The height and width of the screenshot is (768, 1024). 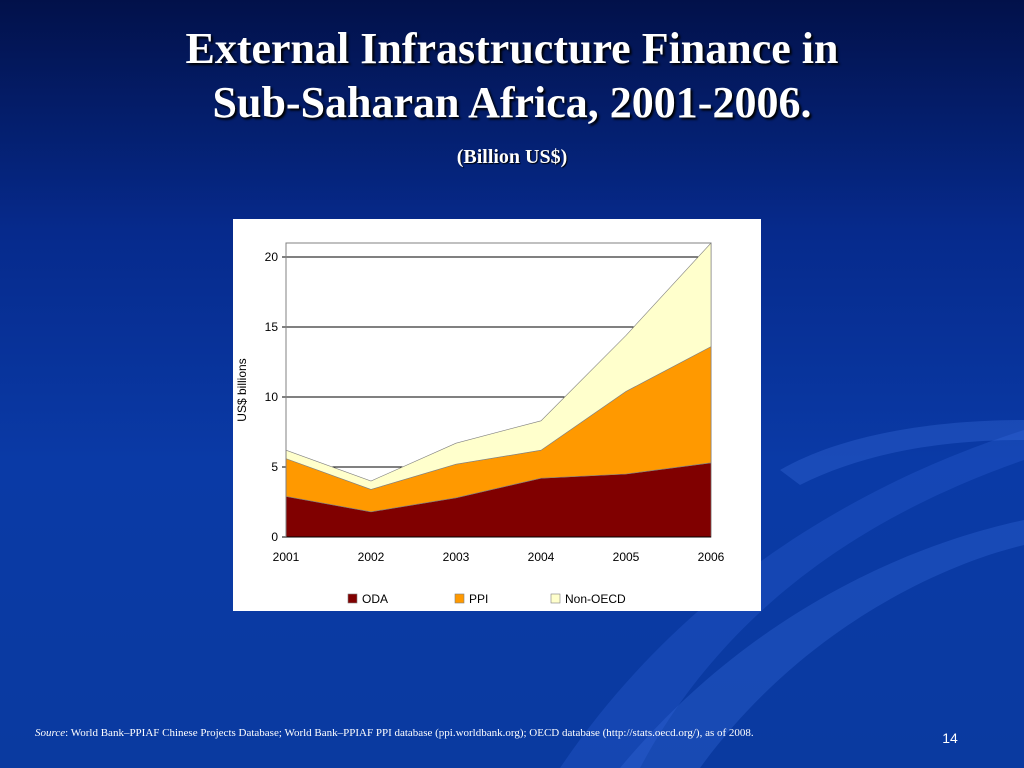 What do you see at coordinates (456, 557) in the screenshot?
I see `x-tick-label: 2003` at bounding box center [456, 557].